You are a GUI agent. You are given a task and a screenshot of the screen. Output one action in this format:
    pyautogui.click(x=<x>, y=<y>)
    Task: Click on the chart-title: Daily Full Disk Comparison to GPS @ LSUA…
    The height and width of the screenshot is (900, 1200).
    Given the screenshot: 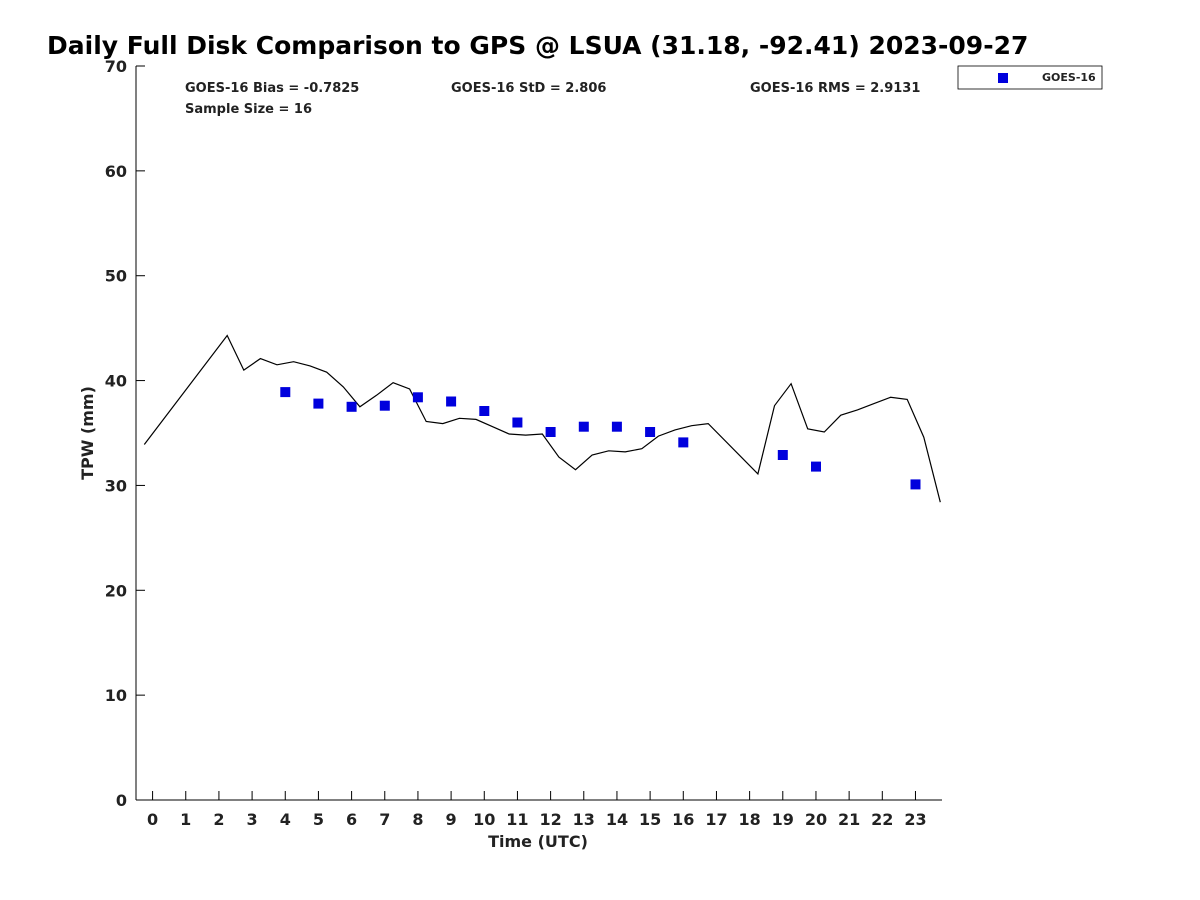 What is the action you would take?
    pyautogui.click(x=537, y=45)
    